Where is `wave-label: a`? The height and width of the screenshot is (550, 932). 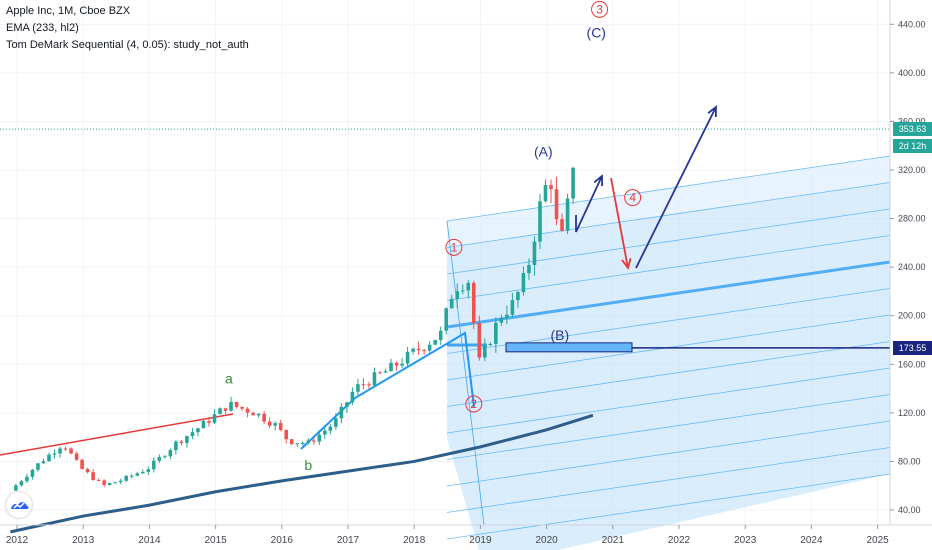
wave-label: a is located at coordinates (229, 379).